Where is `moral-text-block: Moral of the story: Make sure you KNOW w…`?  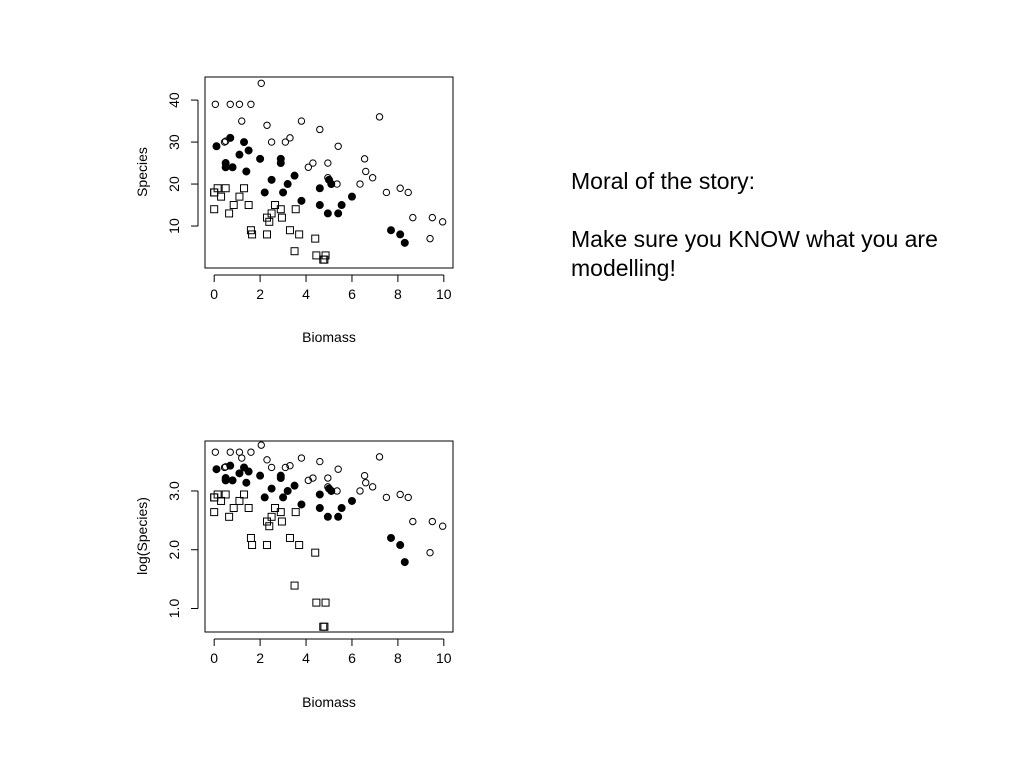
moral-text-block: Moral of the story: Make sure you KNOW w… is located at coordinates (781, 225).